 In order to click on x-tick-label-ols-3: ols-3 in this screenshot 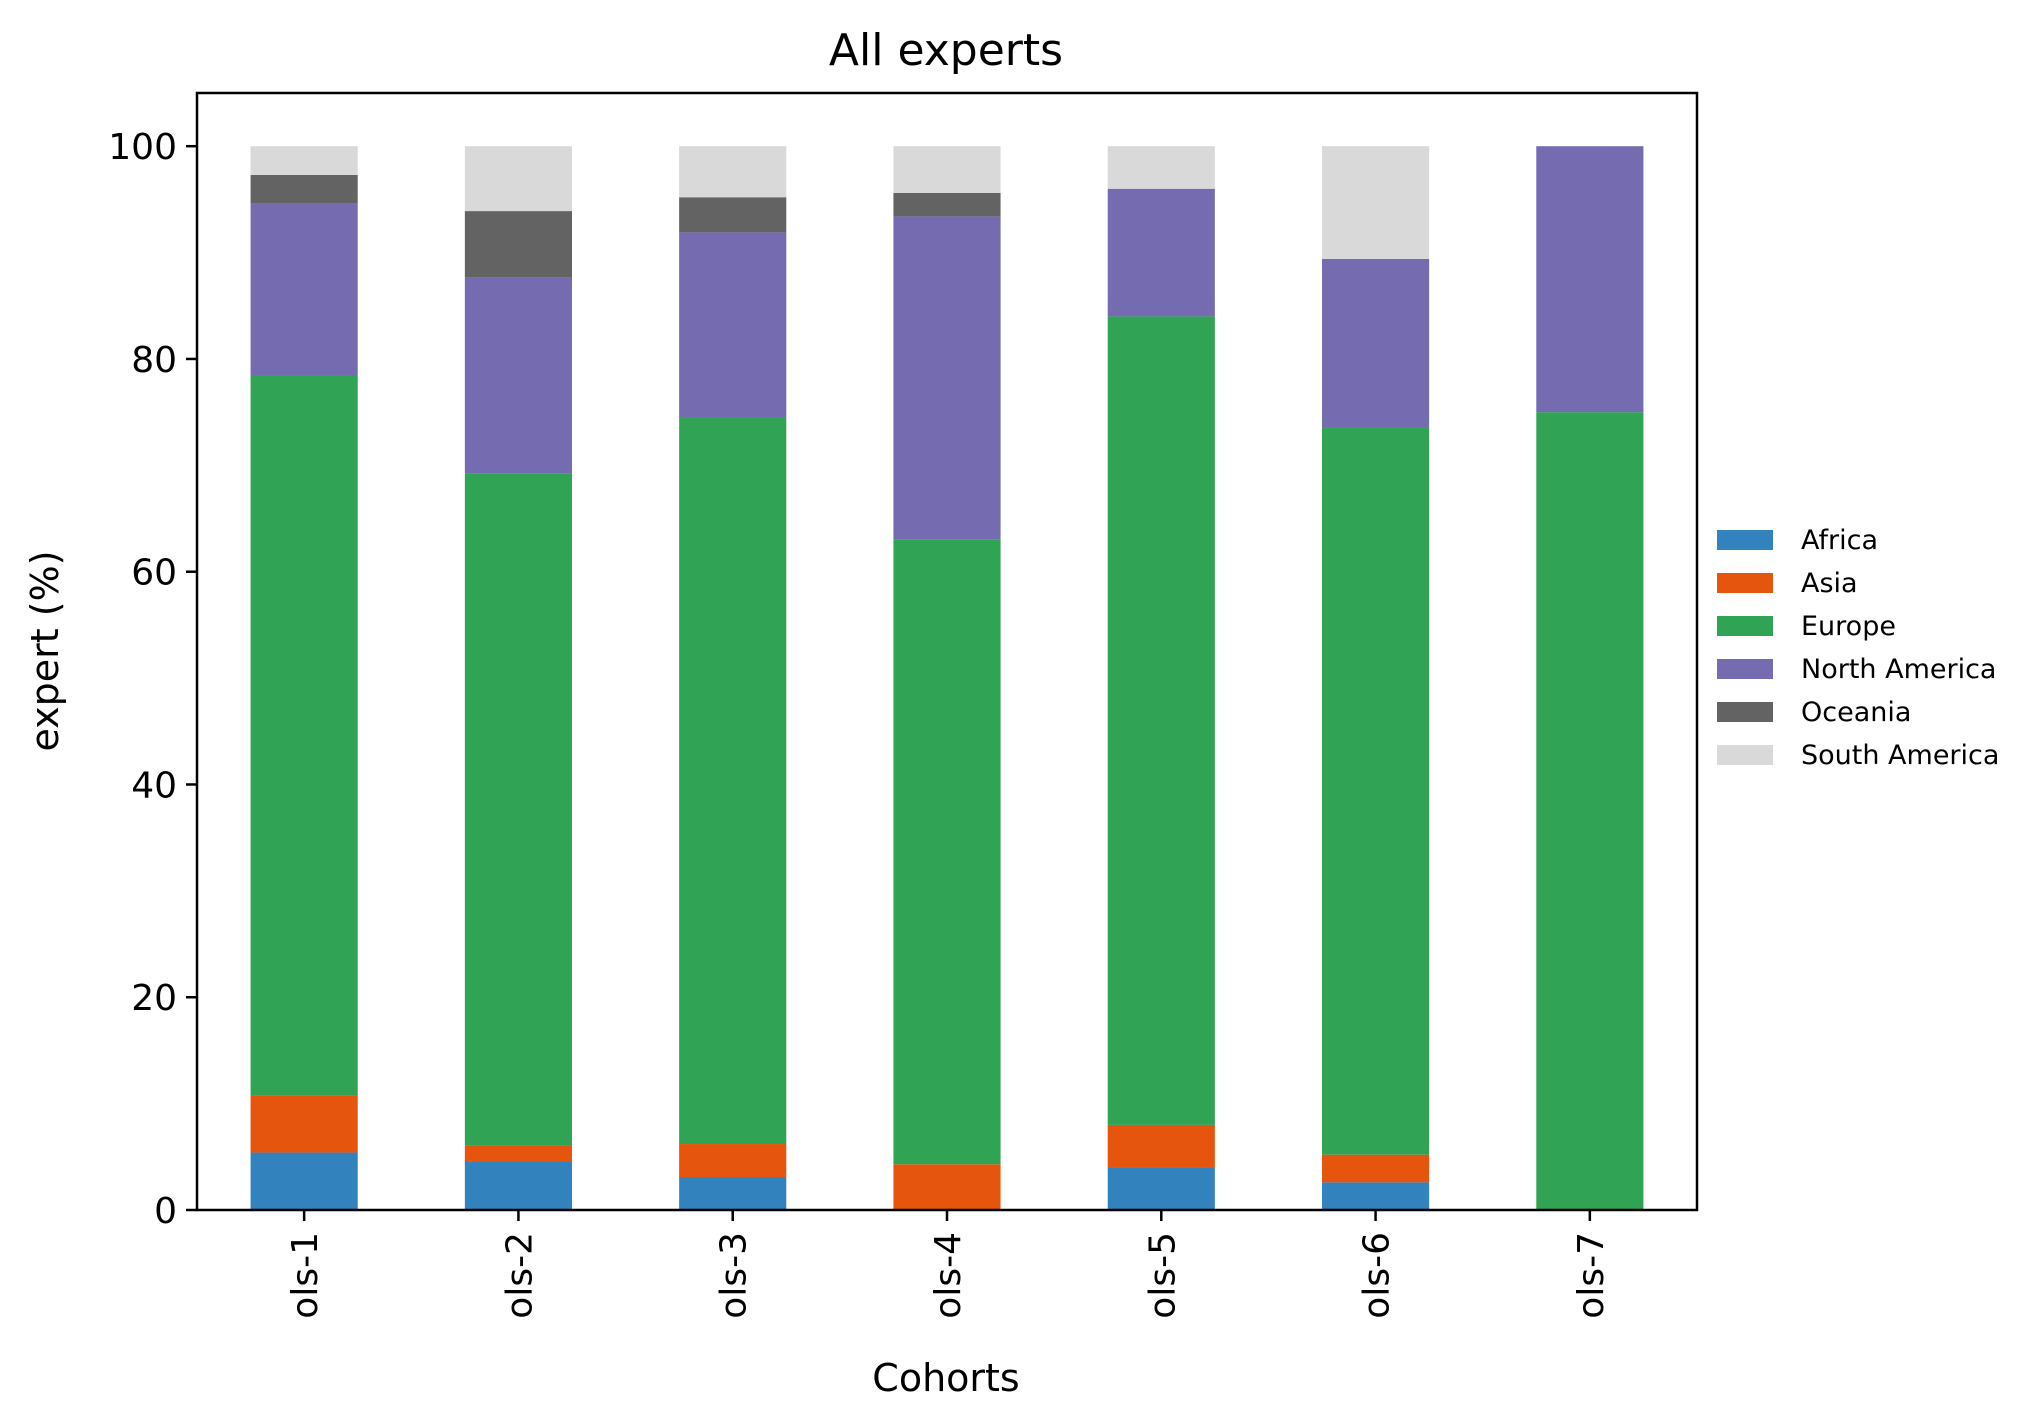, I will do `click(734, 1275)`.